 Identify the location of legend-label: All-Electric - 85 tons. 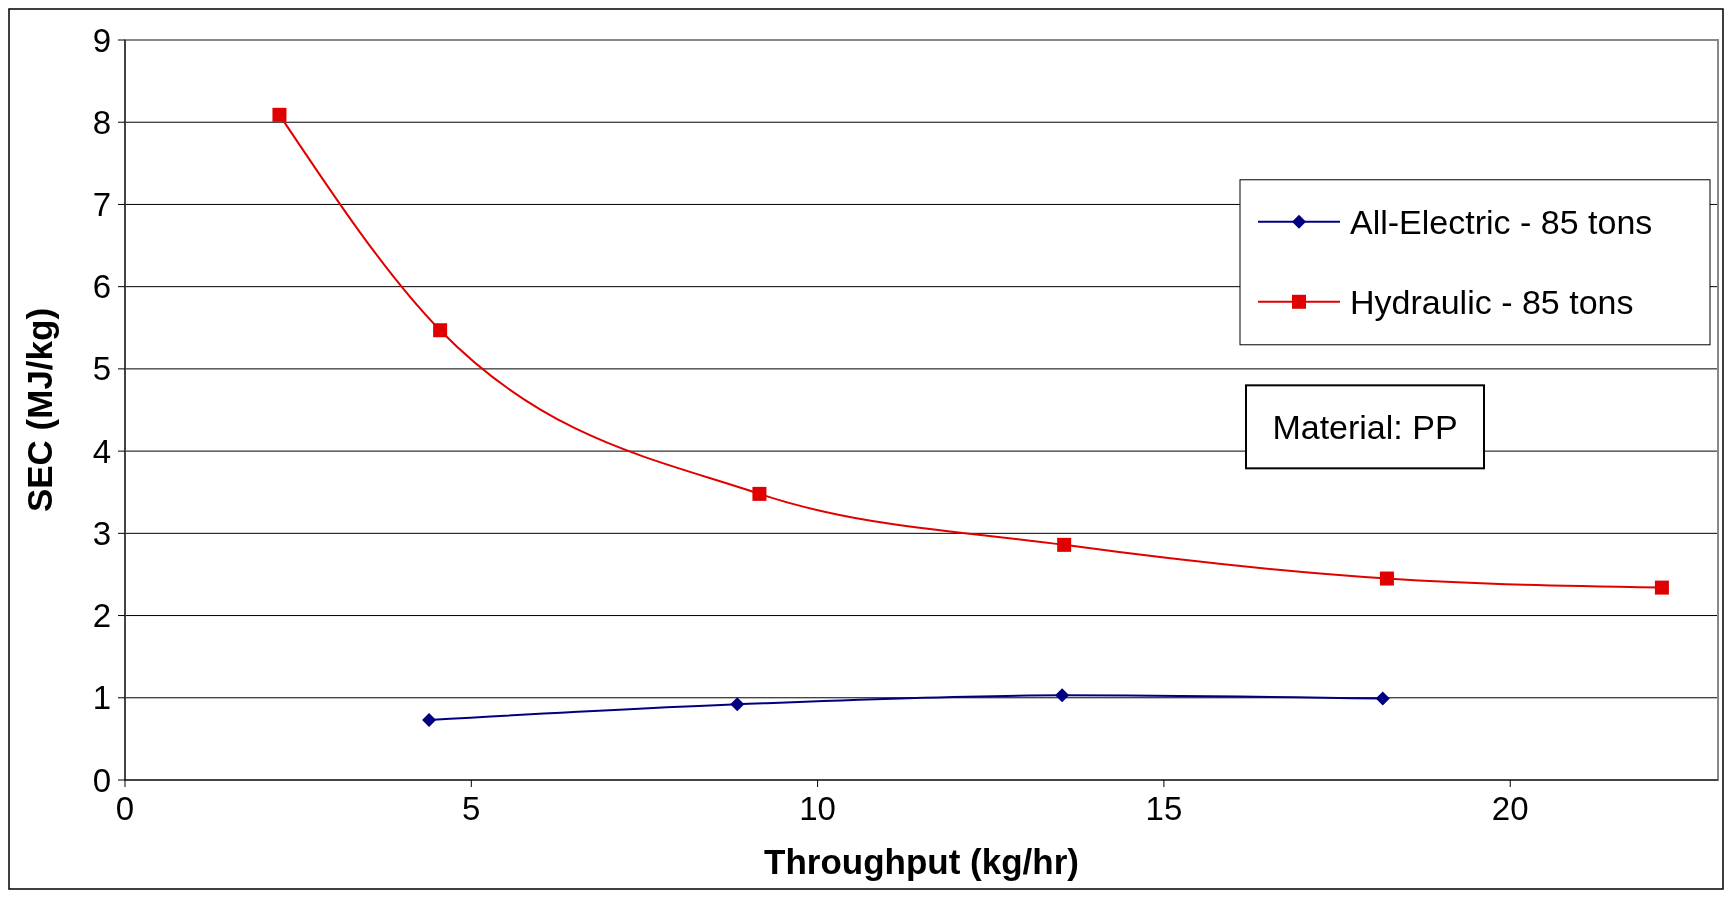
(1501, 221).